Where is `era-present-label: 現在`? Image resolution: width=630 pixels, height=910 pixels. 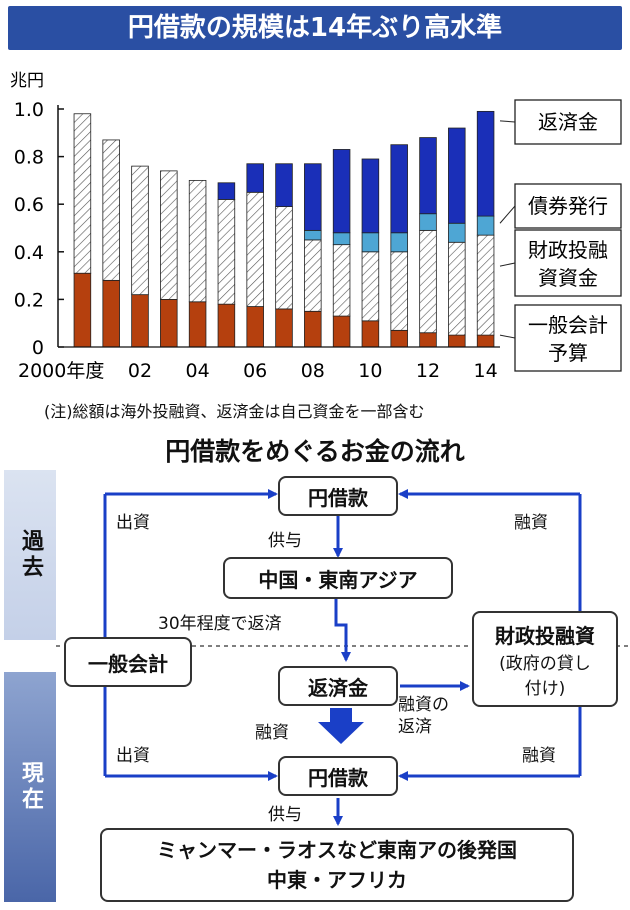 era-present-label: 現在 is located at coordinates (30, 787).